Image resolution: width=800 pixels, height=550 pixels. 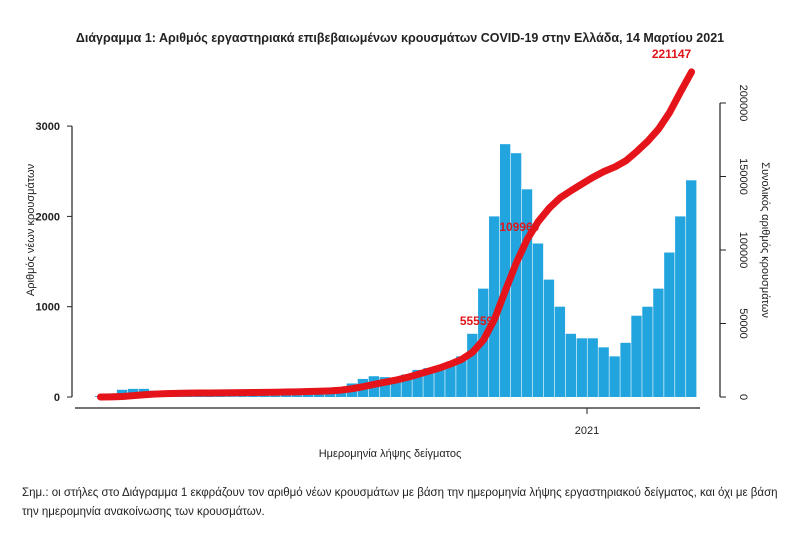 I want to click on y-right-tick-label: 50000, so click(x=743, y=323).